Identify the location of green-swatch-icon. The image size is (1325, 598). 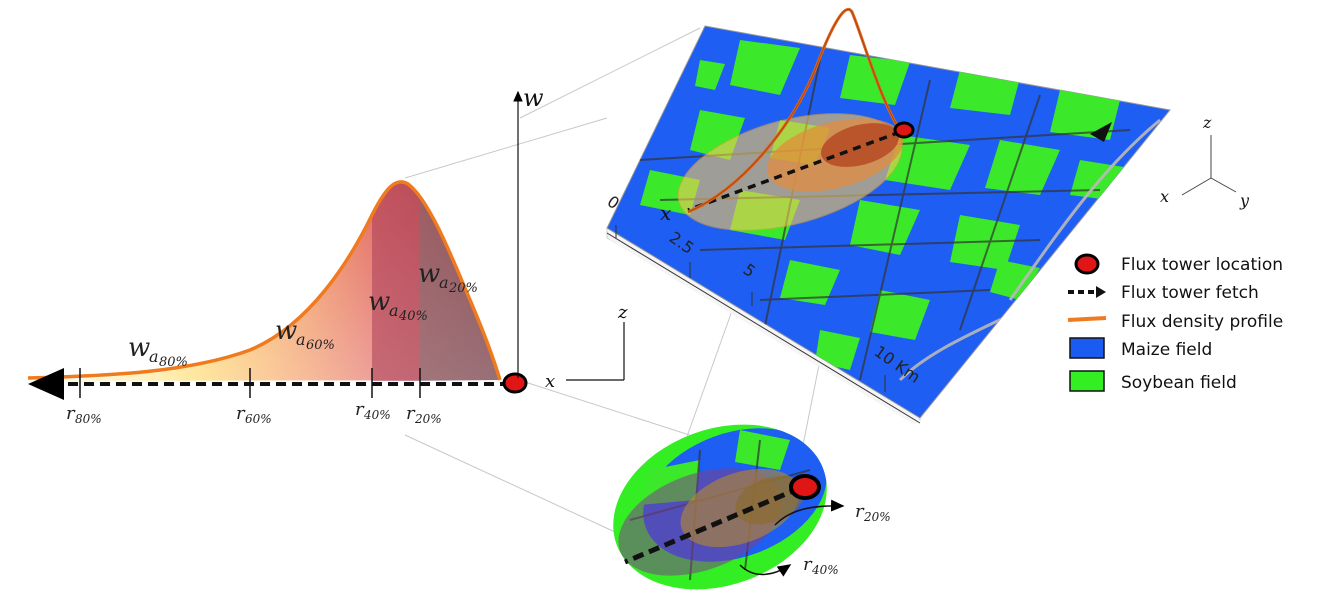
(1087, 381).